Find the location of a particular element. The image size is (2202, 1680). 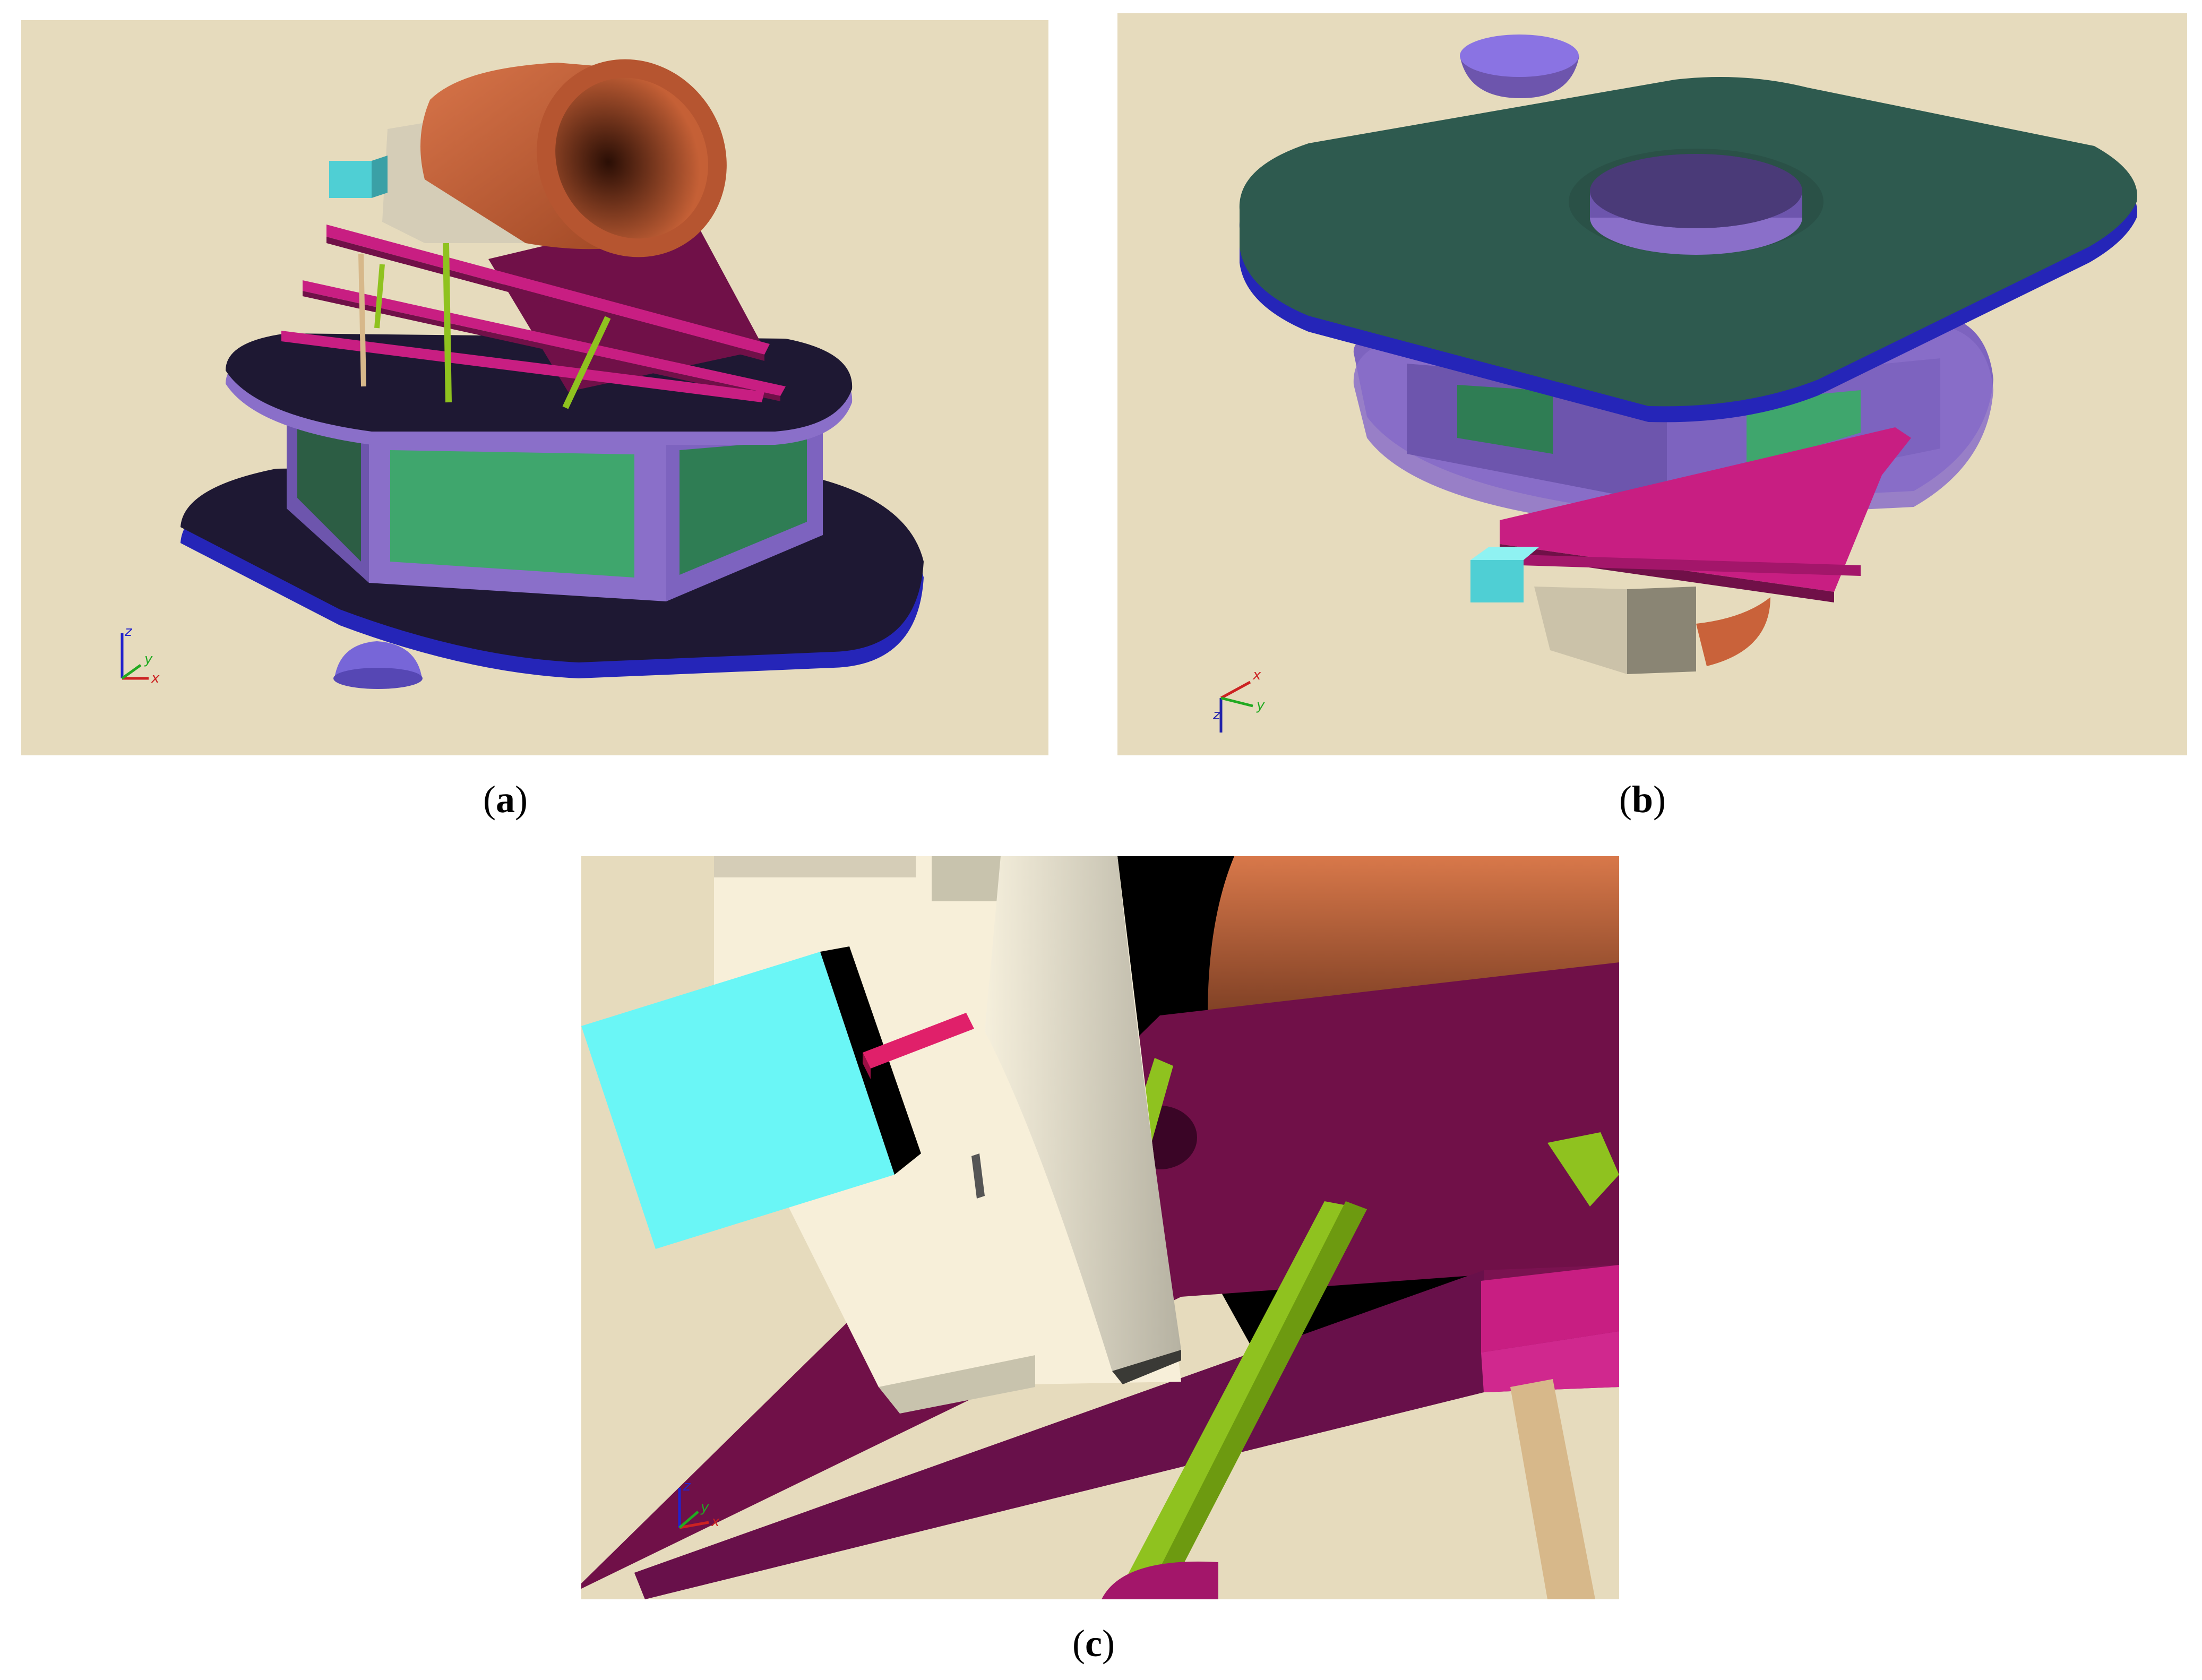

lime-rod-long is located at coordinates (1241, 1400).